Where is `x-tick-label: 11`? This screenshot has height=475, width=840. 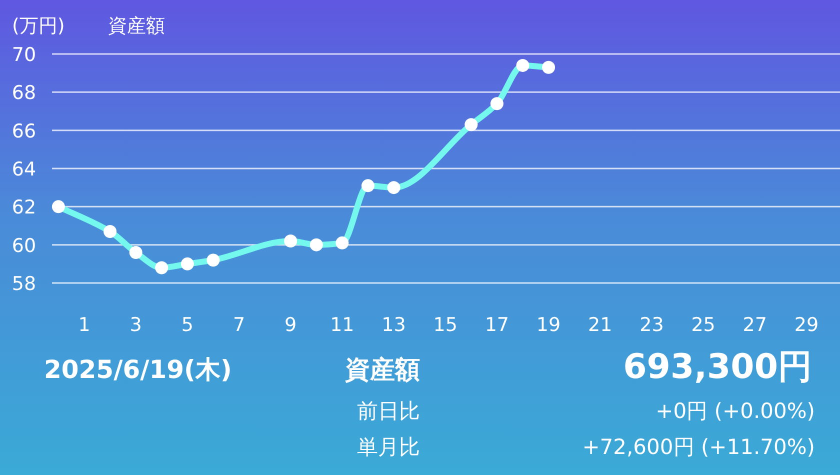 x-tick-label: 11 is located at coordinates (342, 325).